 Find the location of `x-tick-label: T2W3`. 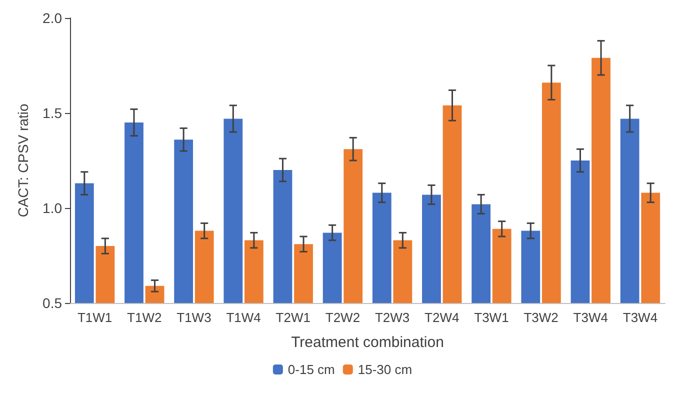

x-tick-label: T2W3 is located at coordinates (392, 317).